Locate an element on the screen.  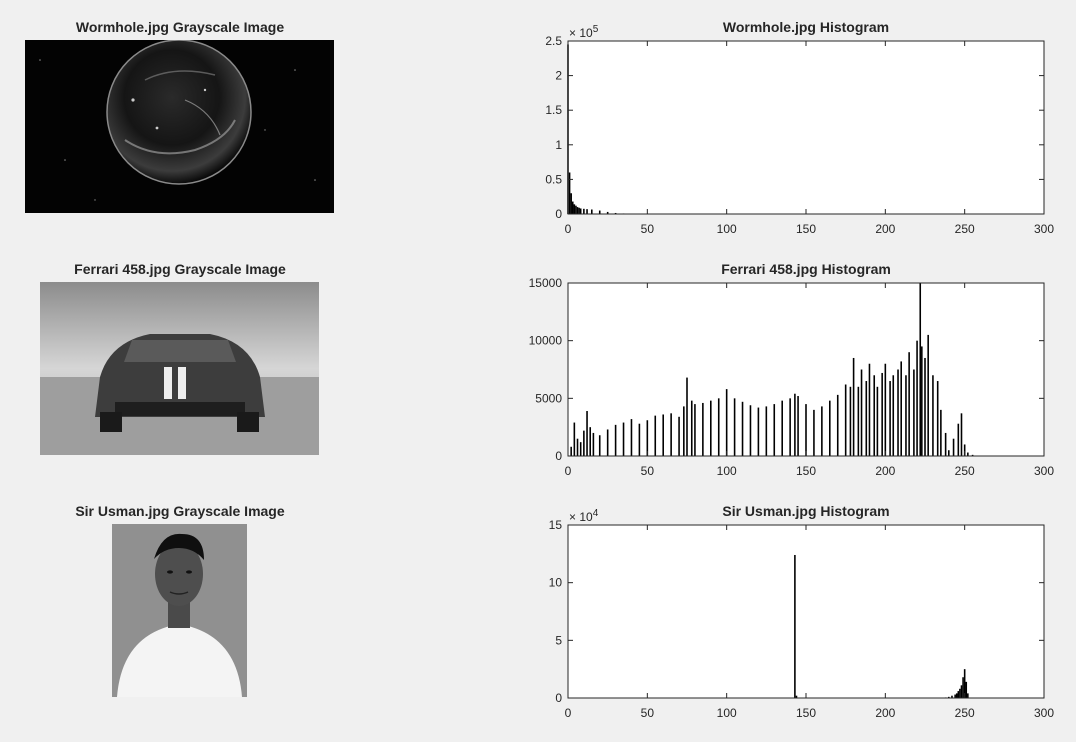
y-tick-label: 10 is located at coordinates (556, 583).